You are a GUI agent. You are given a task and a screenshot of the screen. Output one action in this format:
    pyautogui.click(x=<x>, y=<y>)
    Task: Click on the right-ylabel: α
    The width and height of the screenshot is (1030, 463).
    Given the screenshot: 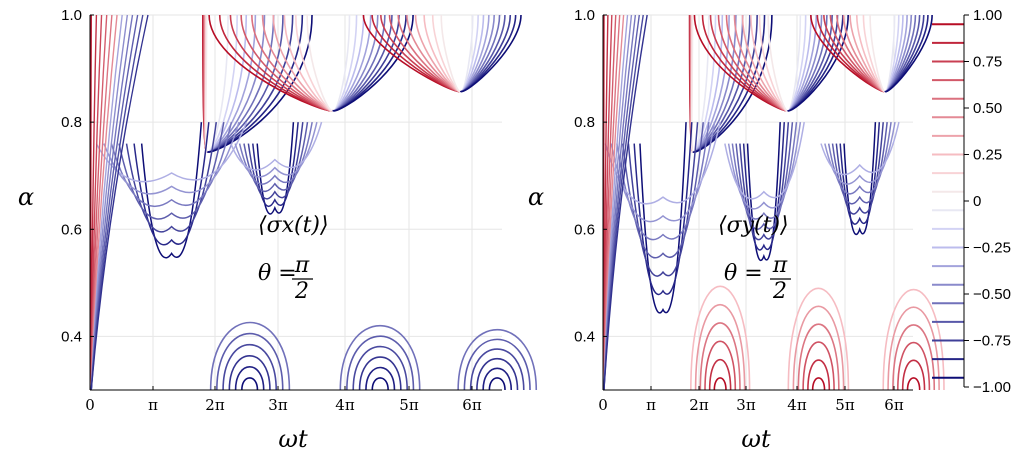 What is the action you would take?
    pyautogui.click(x=536, y=197)
    